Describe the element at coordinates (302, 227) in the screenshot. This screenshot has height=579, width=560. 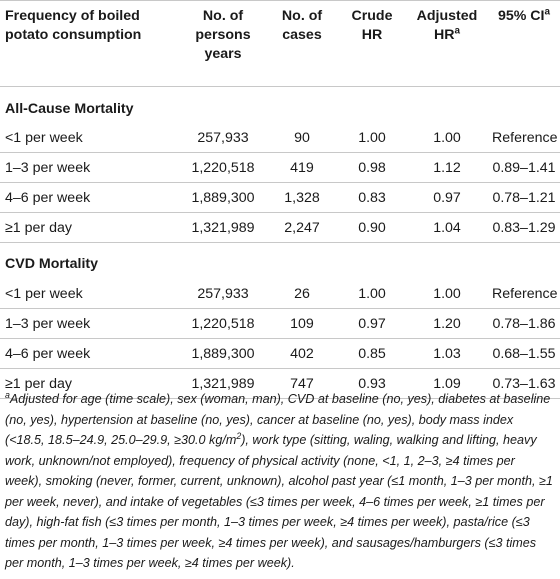
I see `cell-cases: 2,247` at that location.